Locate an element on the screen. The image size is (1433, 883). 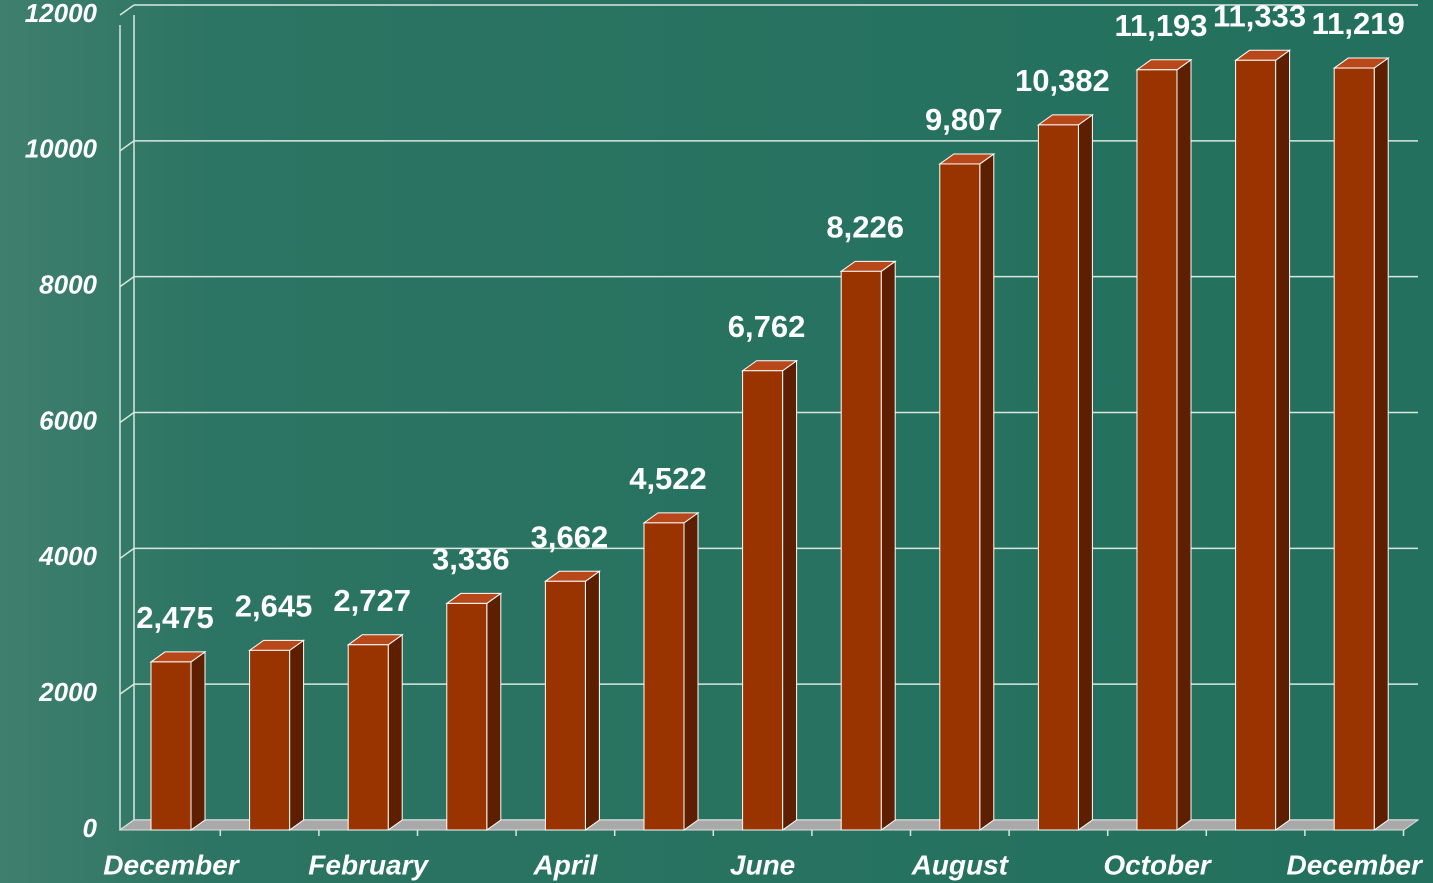
x-tick-label: April is located at coordinates (566, 864).